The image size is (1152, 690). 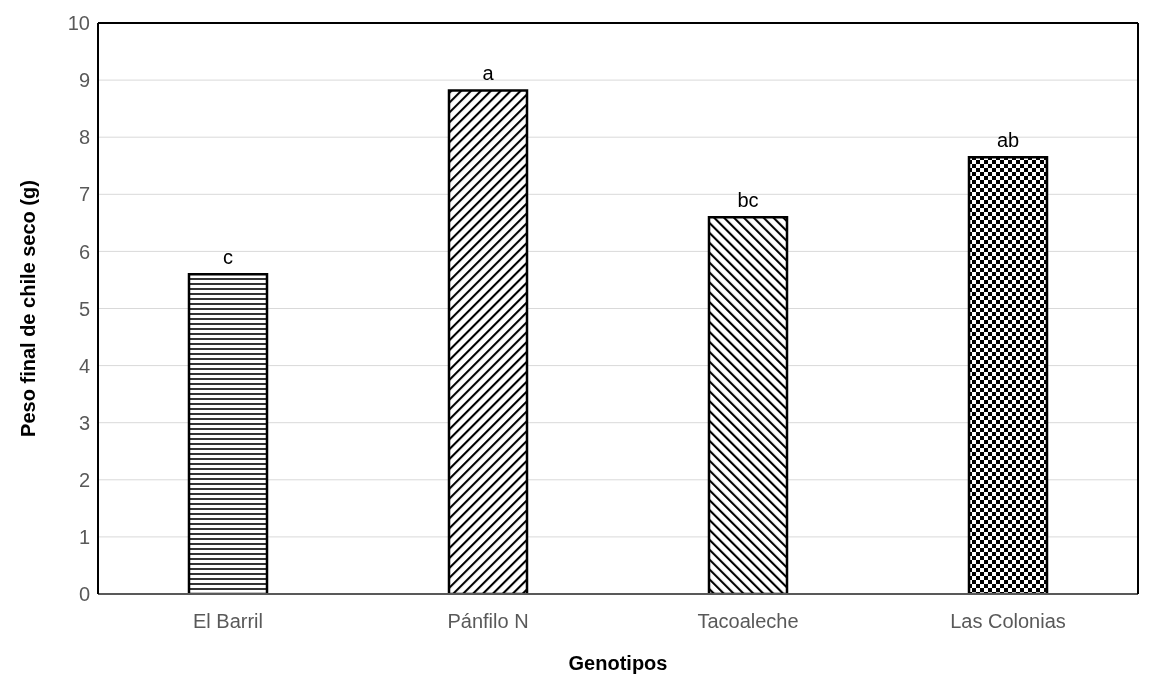 I want to click on x-tick-label: Tacoaleche, so click(x=748, y=621).